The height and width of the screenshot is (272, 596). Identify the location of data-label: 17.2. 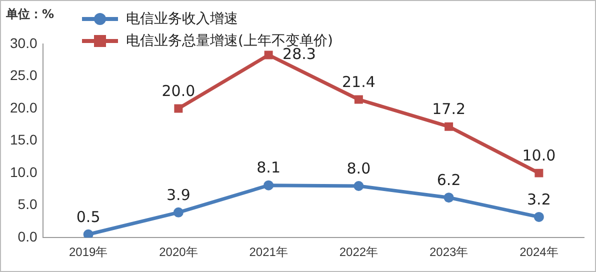
(449, 109).